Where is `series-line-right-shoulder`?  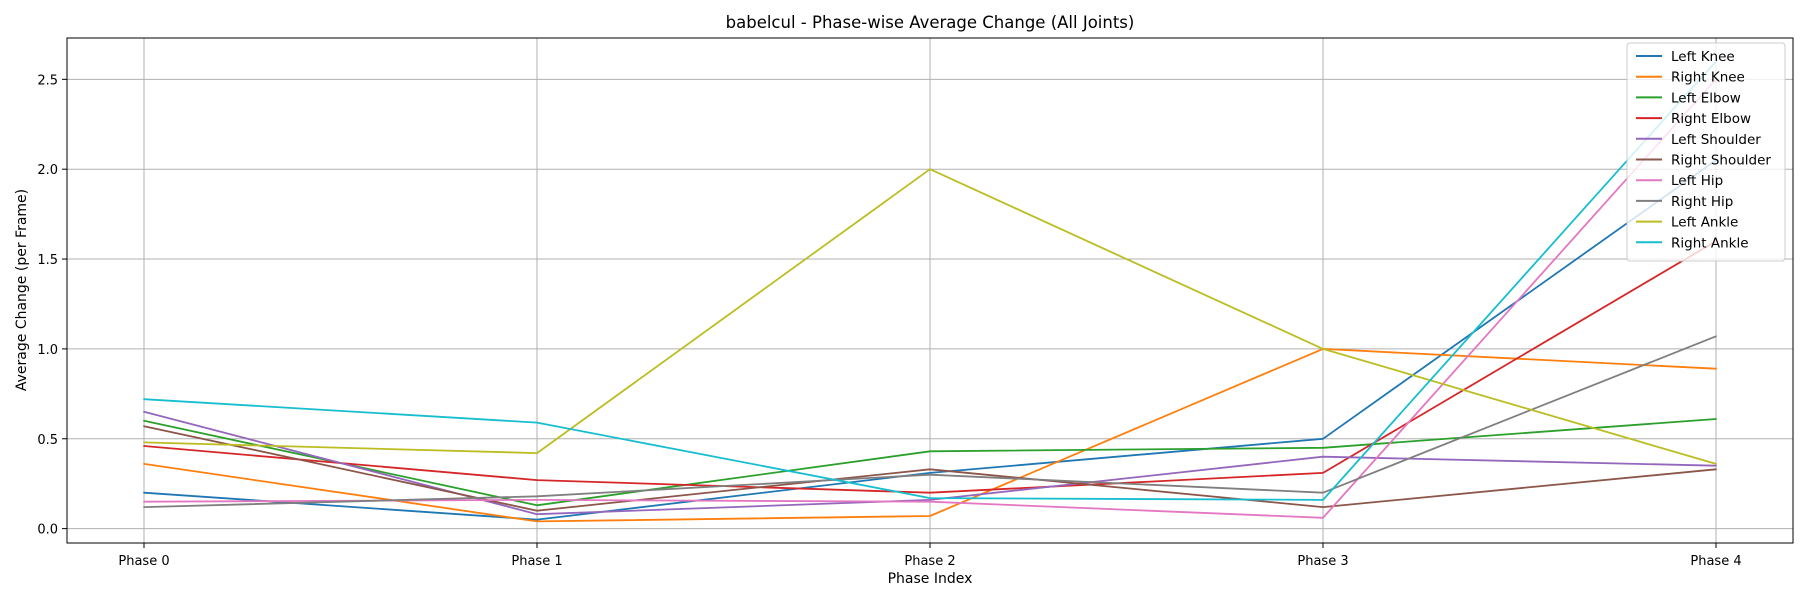 series-line-right-shoulder is located at coordinates (930, 468).